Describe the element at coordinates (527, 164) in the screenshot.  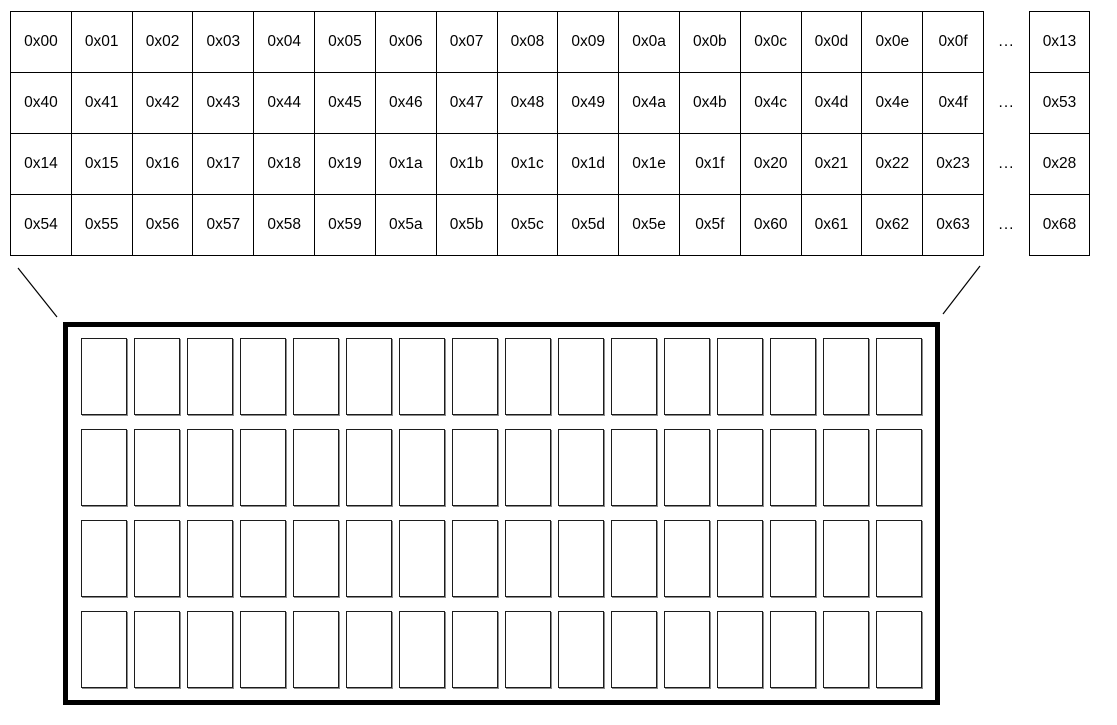
I see `memory-address-cell: 0x1c` at that location.